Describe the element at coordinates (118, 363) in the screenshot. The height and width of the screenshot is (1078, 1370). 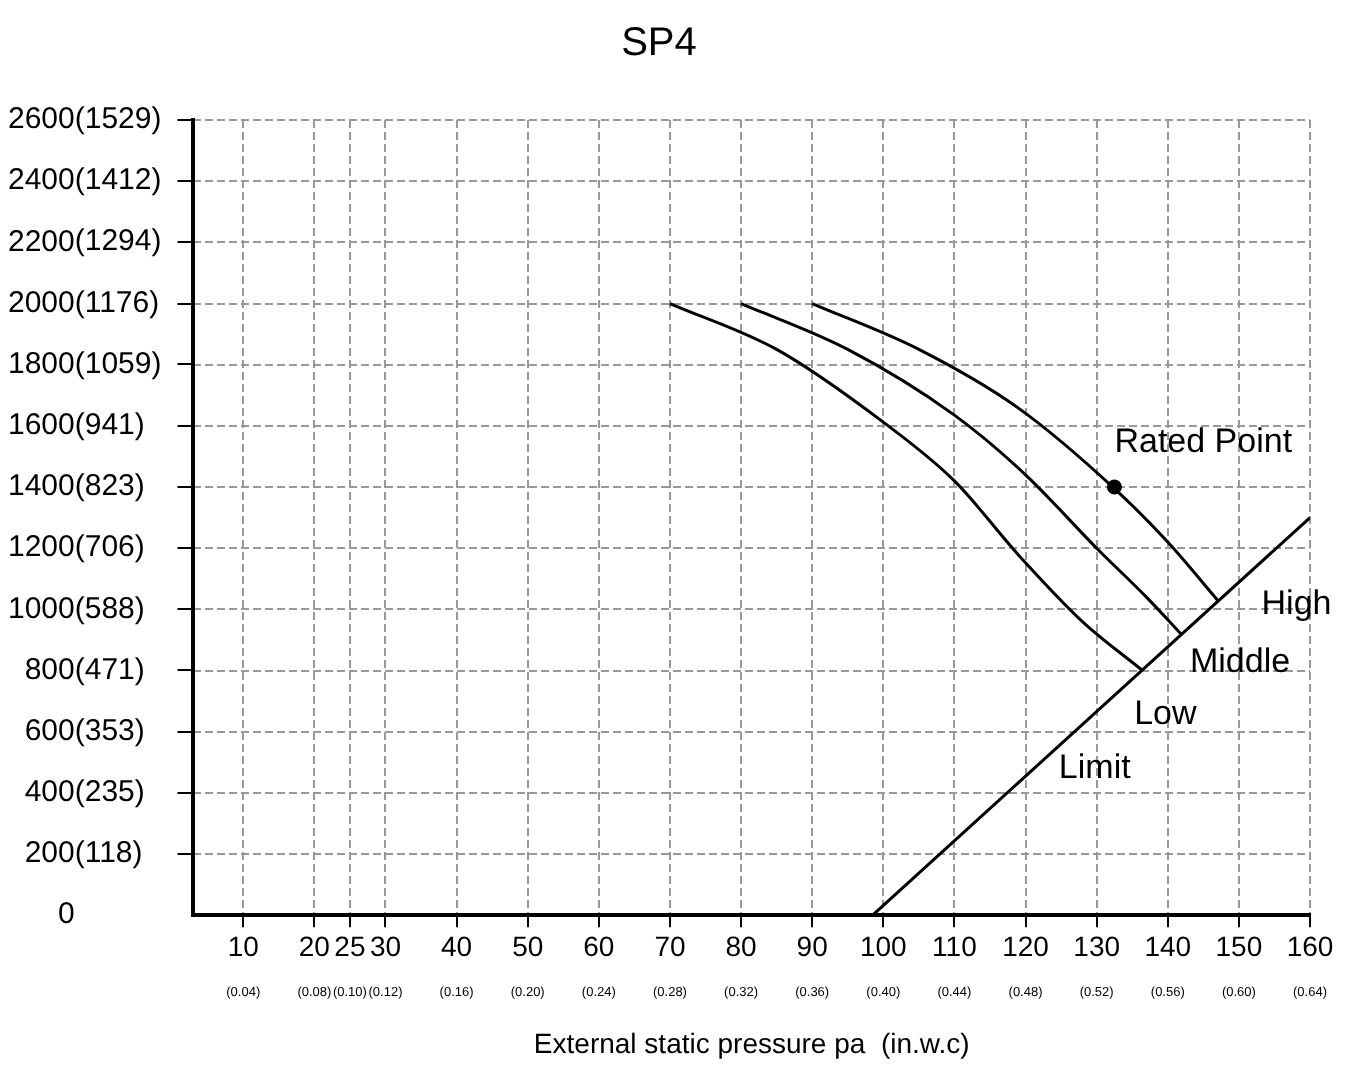
I see `y2-tick-label: (1059)` at that location.